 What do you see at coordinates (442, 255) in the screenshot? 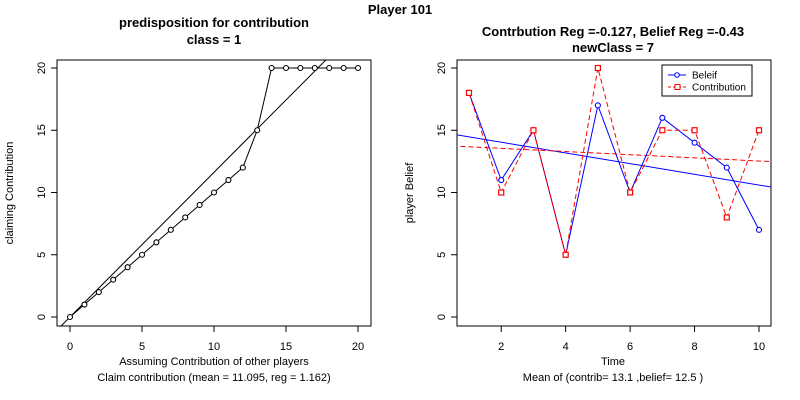
I see `right-y-tick-label: 5` at bounding box center [442, 255].